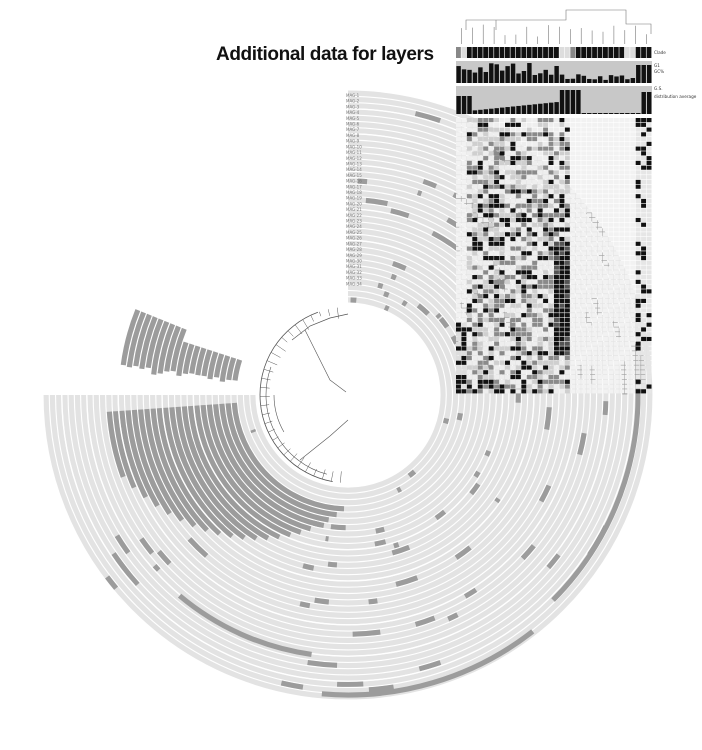  Describe the element at coordinates (354, 181) in the screenshot. I see `layer-label: MAG-16` at that location.